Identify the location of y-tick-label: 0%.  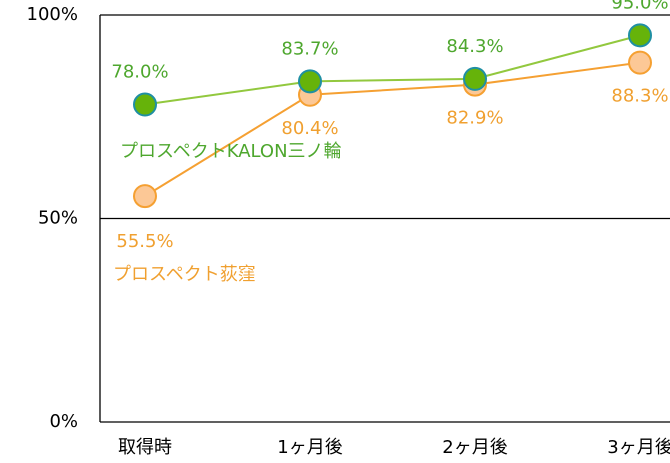
(63, 421).